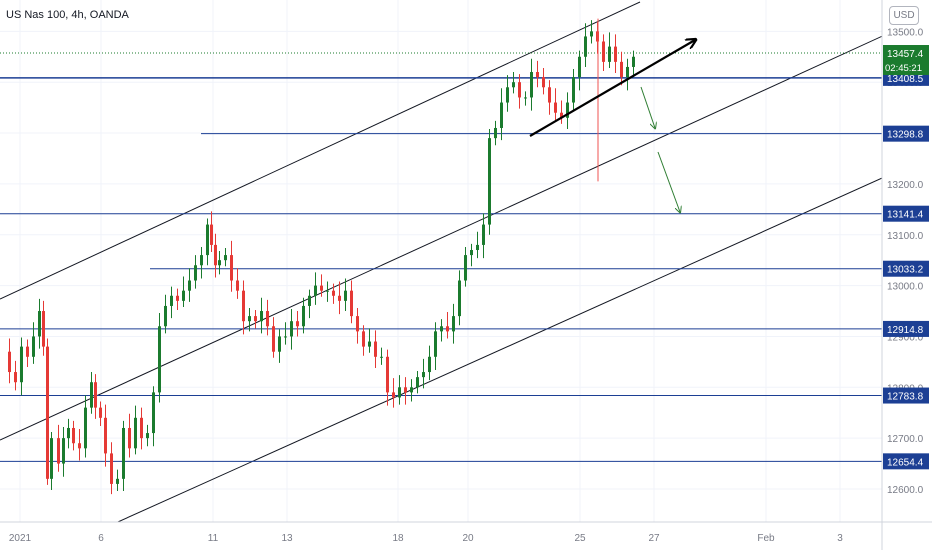  I want to click on price-tick-label: 13000.0, so click(905, 287).